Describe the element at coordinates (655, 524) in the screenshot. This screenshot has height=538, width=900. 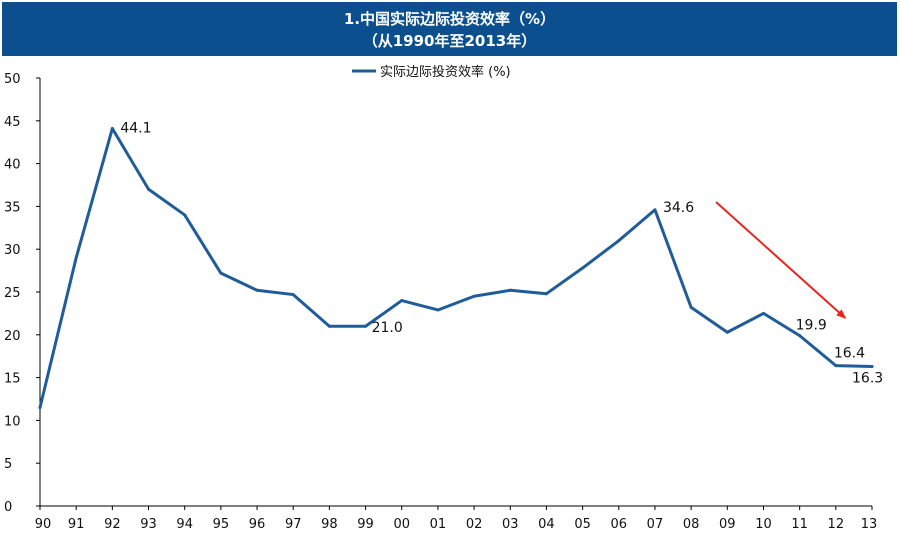
I see `x-tick-label: 07` at that location.